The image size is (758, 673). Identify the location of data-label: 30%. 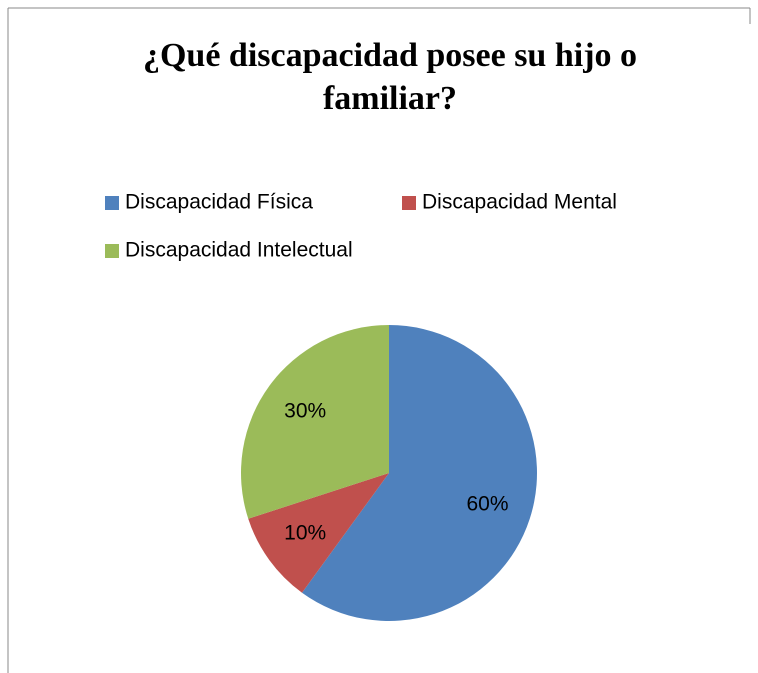
(305, 411).